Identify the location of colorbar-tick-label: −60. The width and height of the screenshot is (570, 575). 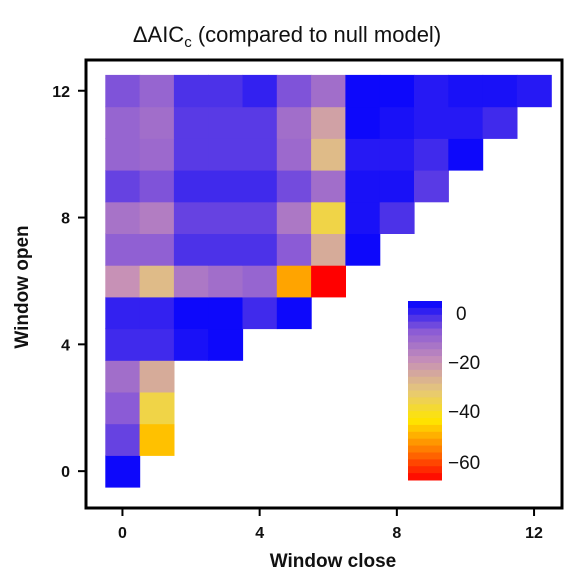
(464, 463).